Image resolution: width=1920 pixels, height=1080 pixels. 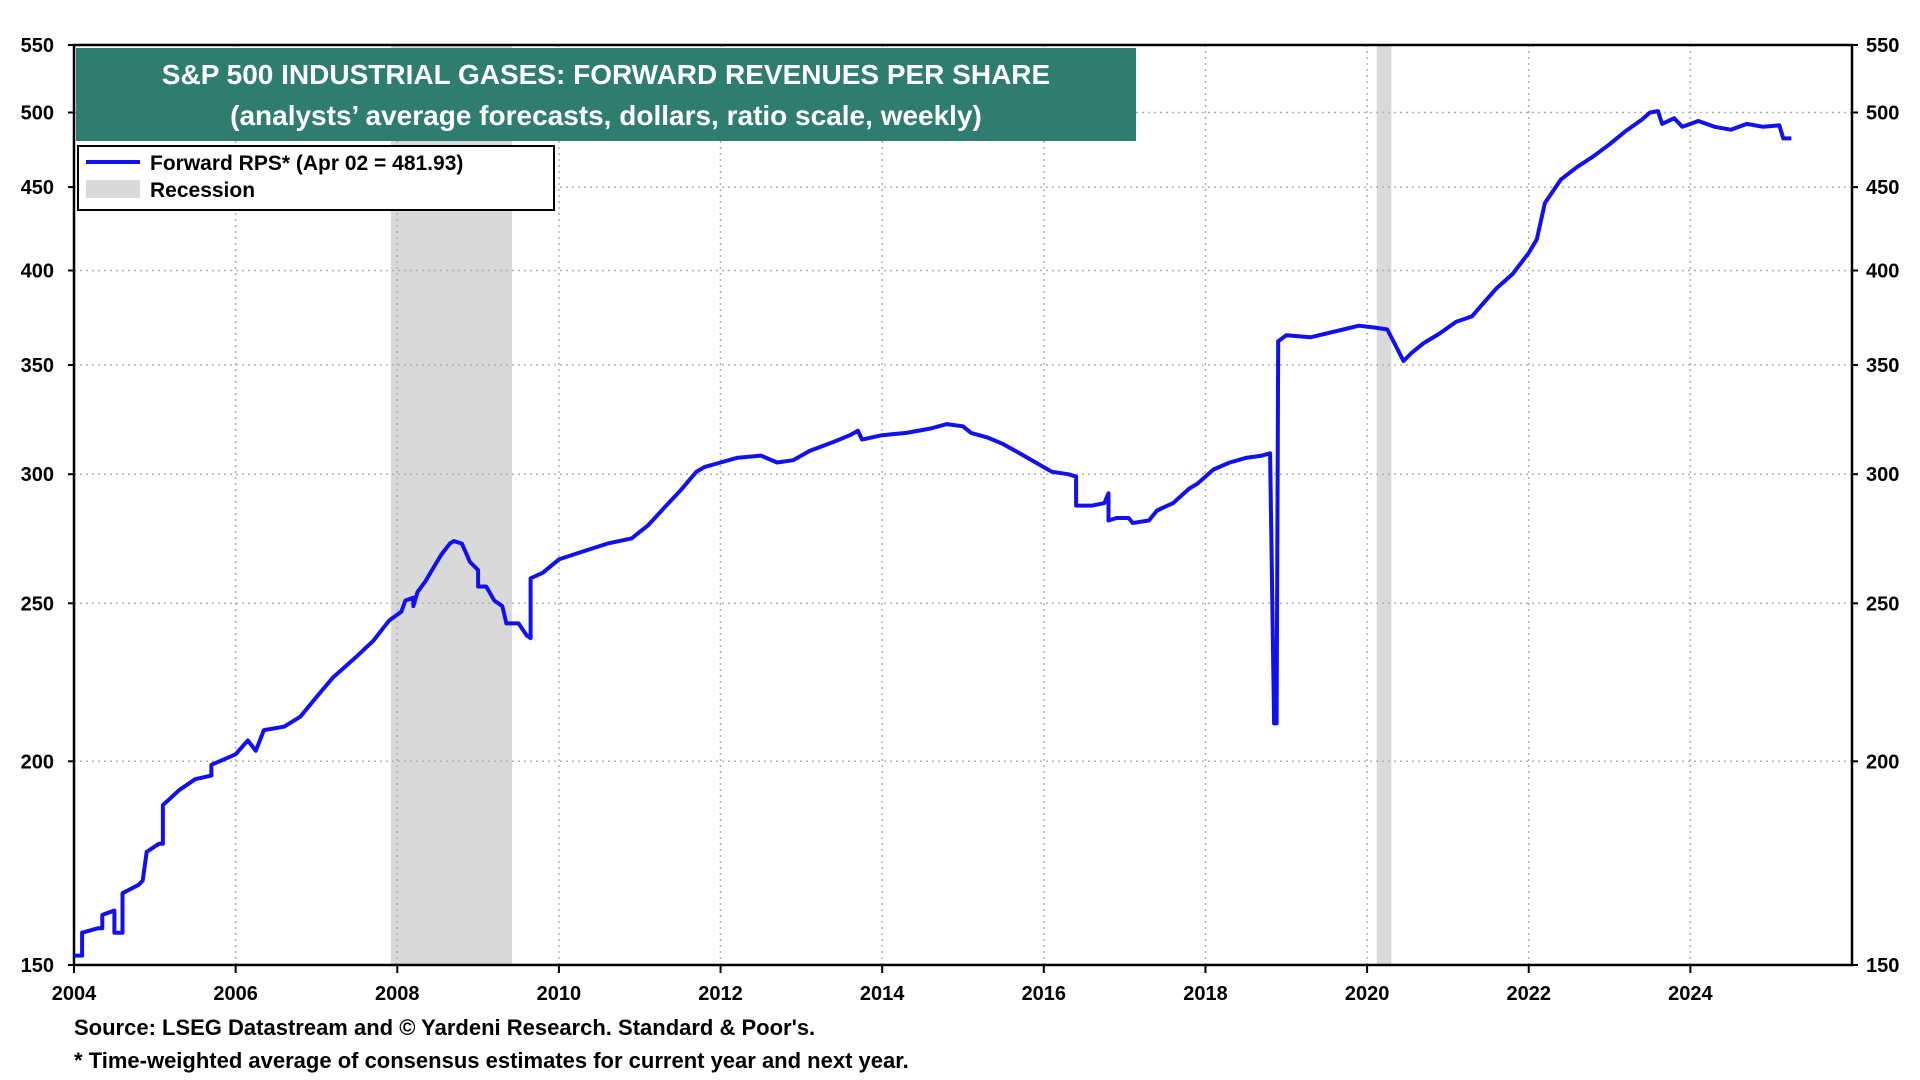 I want to click on x-tick-label: 2016, so click(x=1044, y=994).